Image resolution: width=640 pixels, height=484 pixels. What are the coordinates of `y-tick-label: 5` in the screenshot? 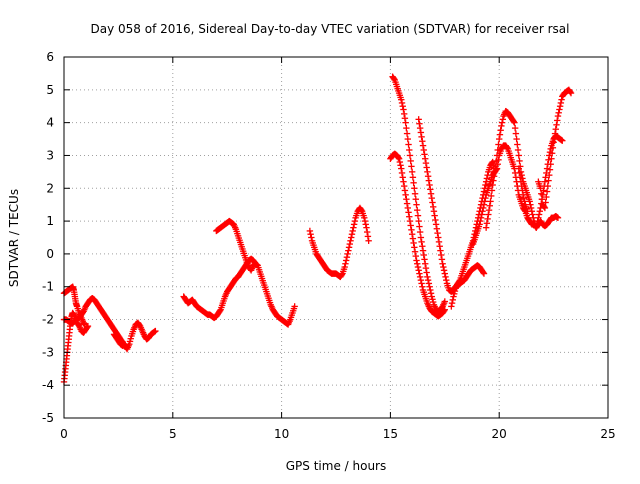 It's located at (50, 90).